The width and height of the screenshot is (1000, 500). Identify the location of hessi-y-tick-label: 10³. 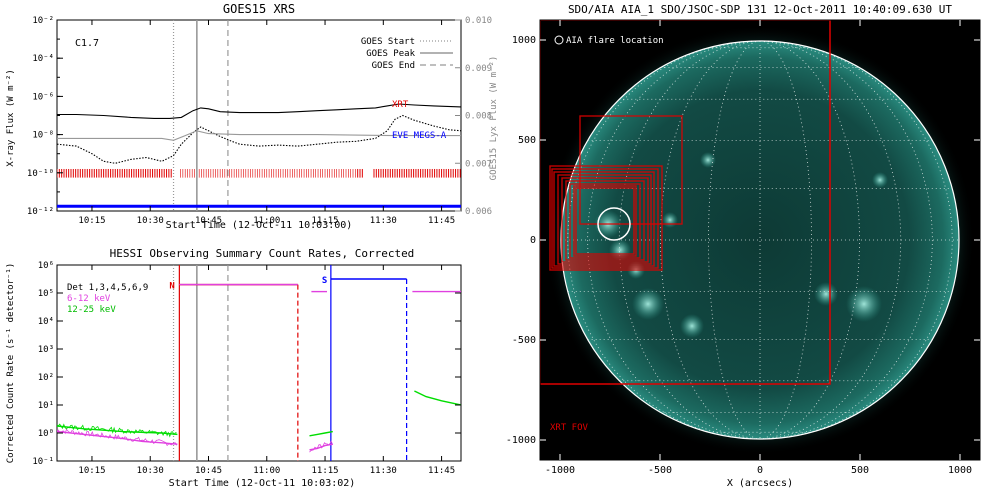
(46, 350).